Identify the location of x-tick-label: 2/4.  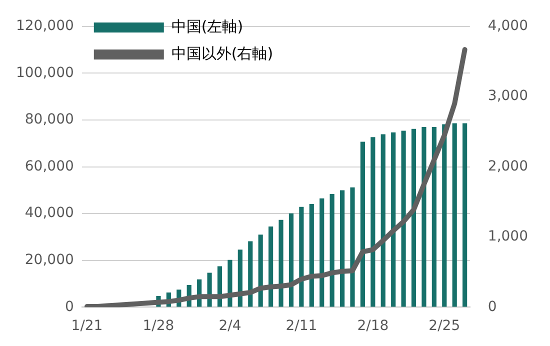
(230, 326).